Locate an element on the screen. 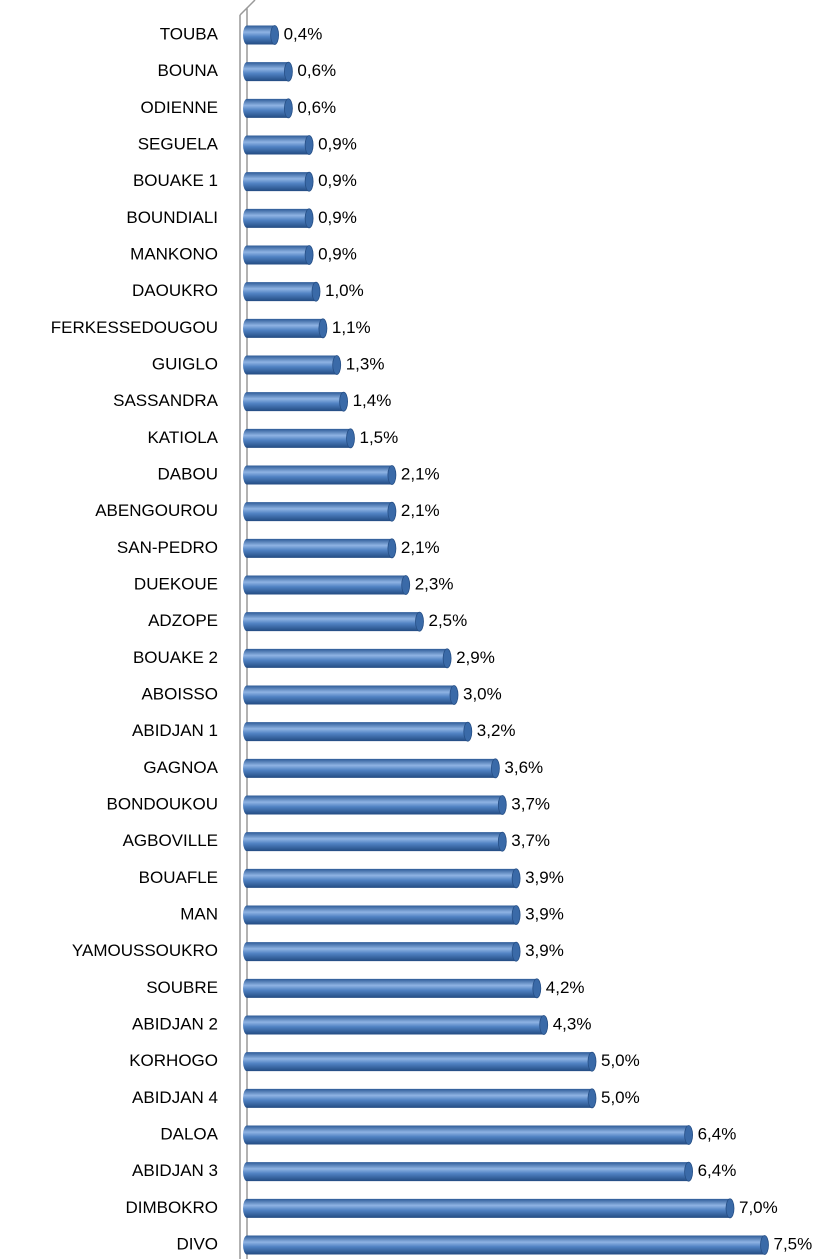 This screenshot has height=1259, width=830. data-label: 1,4% is located at coordinates (372, 400).